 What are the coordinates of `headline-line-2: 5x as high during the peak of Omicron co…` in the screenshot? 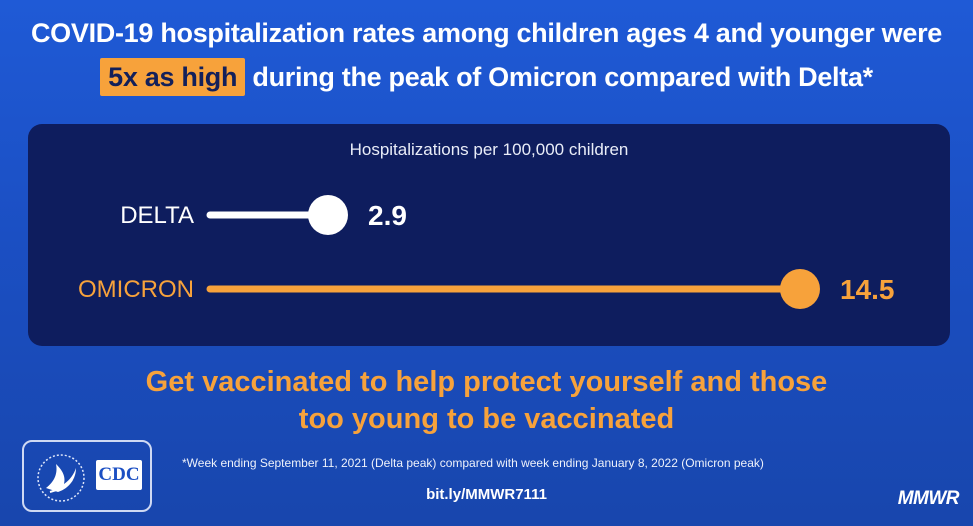 It's located at (486, 77).